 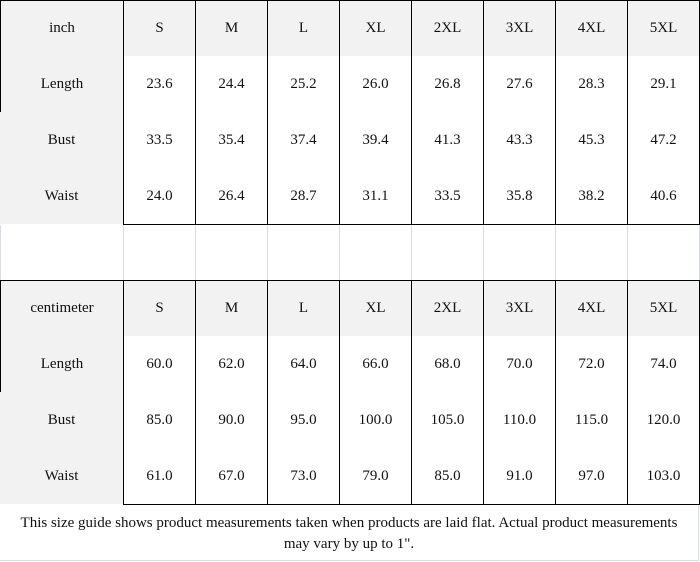 I want to click on measurement-cell: 115.0, so click(x=591, y=420).